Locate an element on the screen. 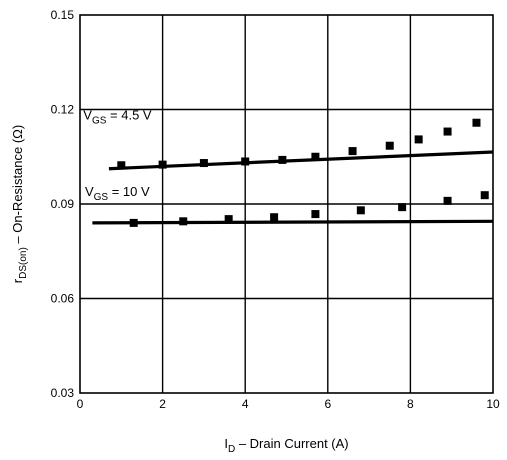 This screenshot has height=460, width=507. y-tick-label: 0.09 is located at coordinates (63, 204).